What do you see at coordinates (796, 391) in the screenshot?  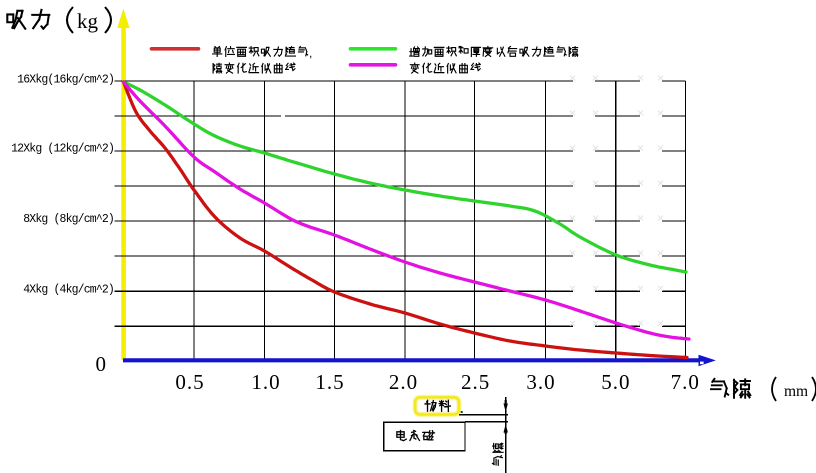 I see `svg-text: mm` at bounding box center [796, 391].